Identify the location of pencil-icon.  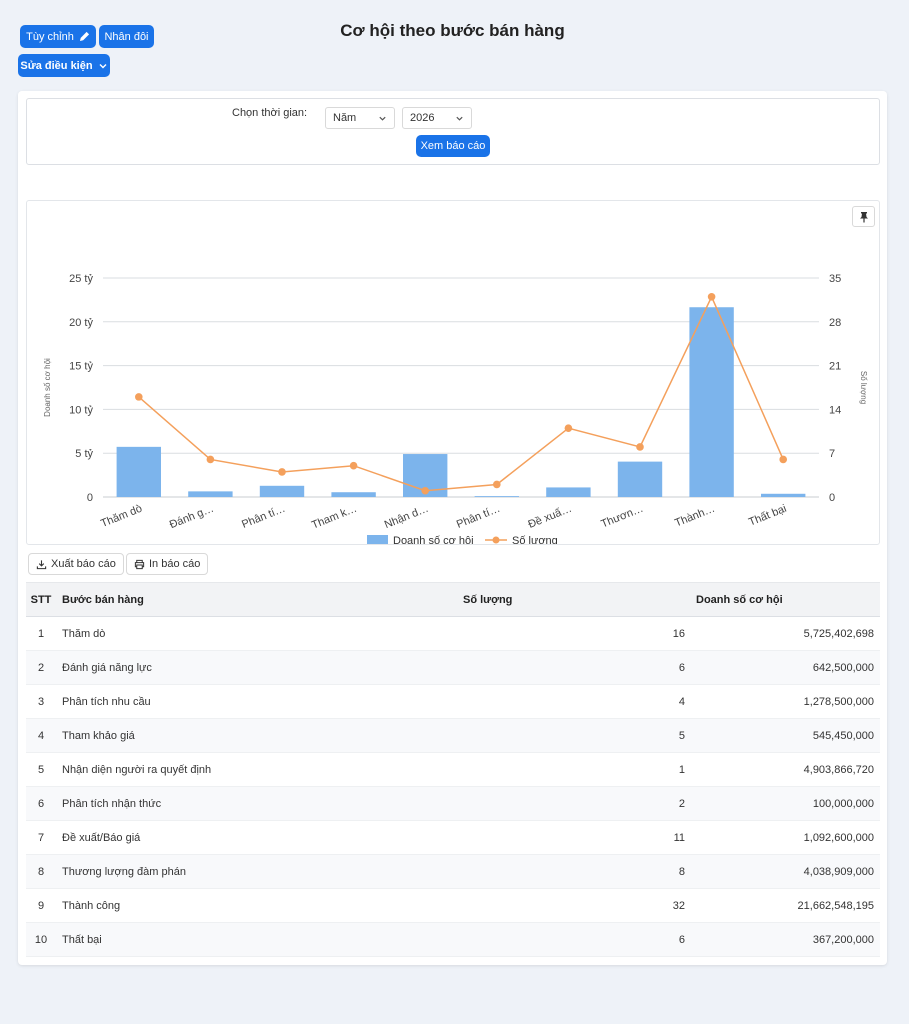
(84, 36).